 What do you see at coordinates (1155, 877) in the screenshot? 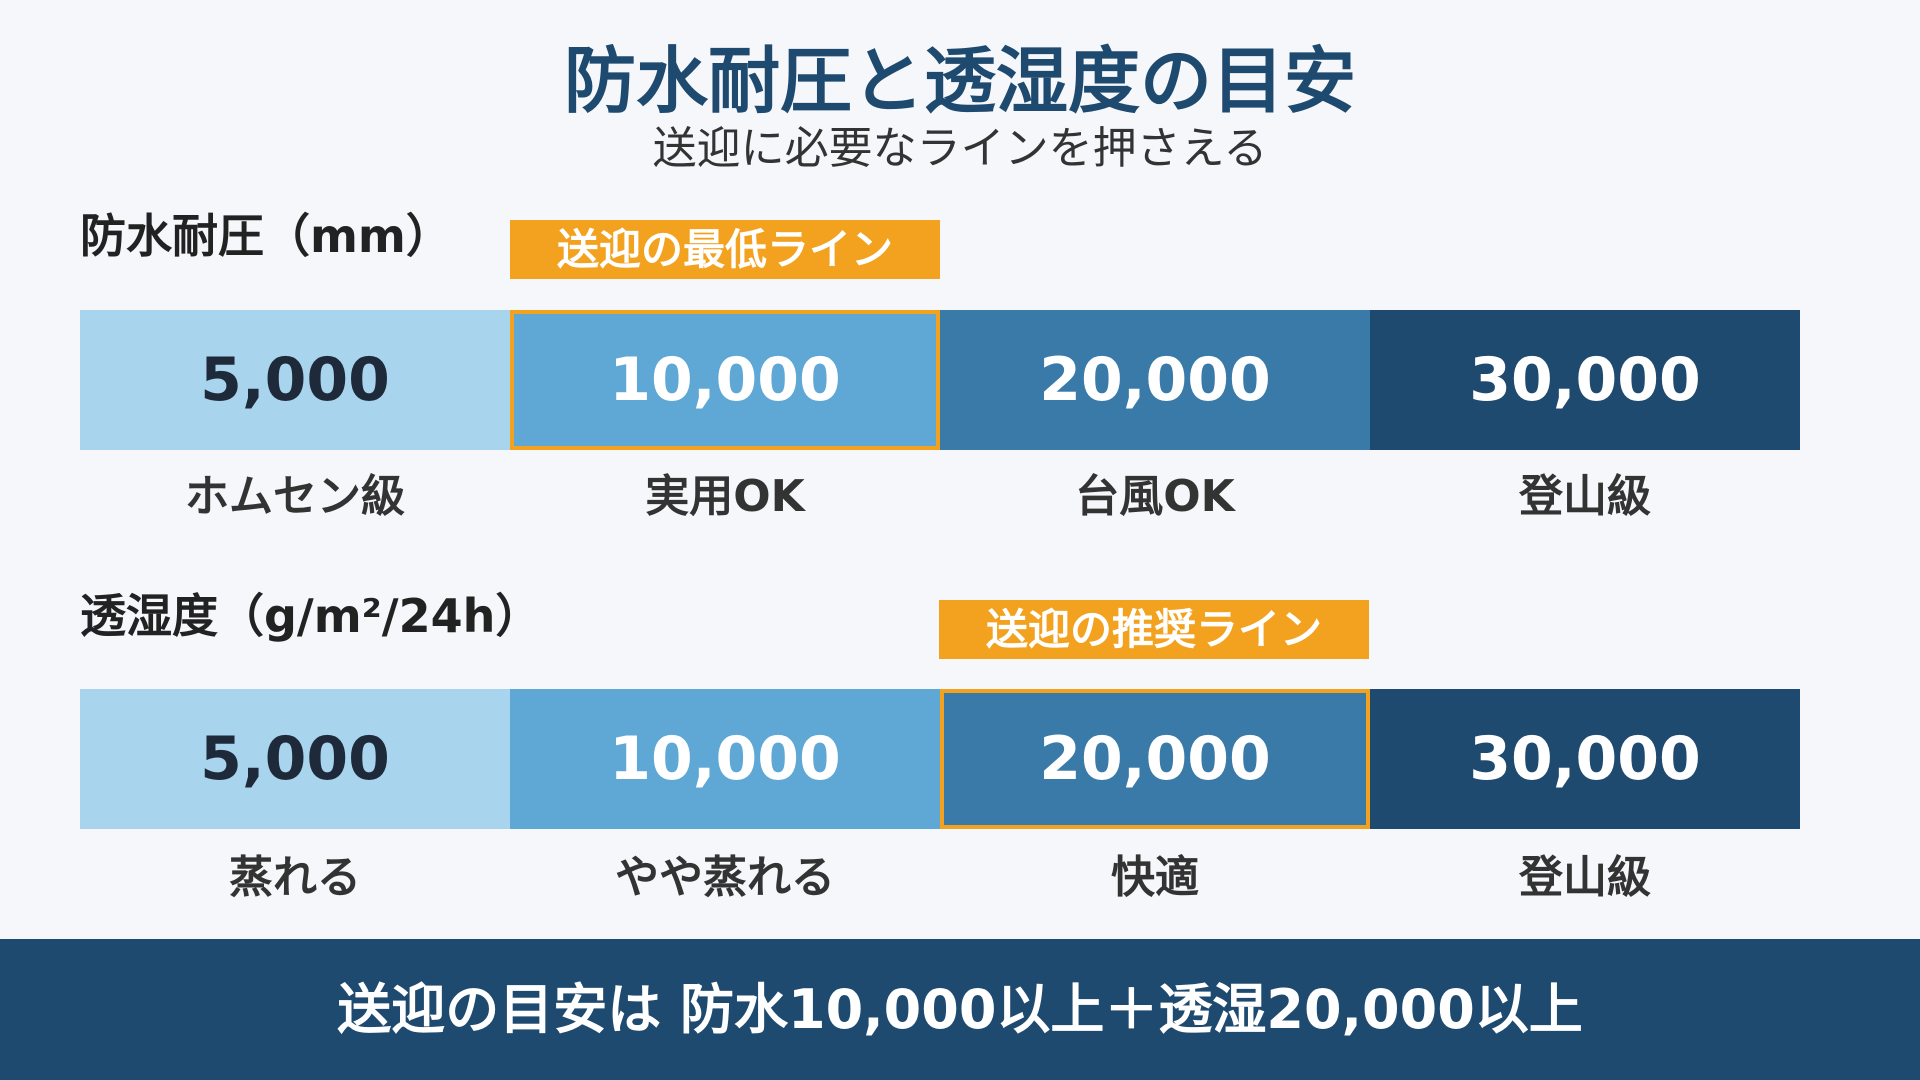
I see `cell-label: 快適` at bounding box center [1155, 877].